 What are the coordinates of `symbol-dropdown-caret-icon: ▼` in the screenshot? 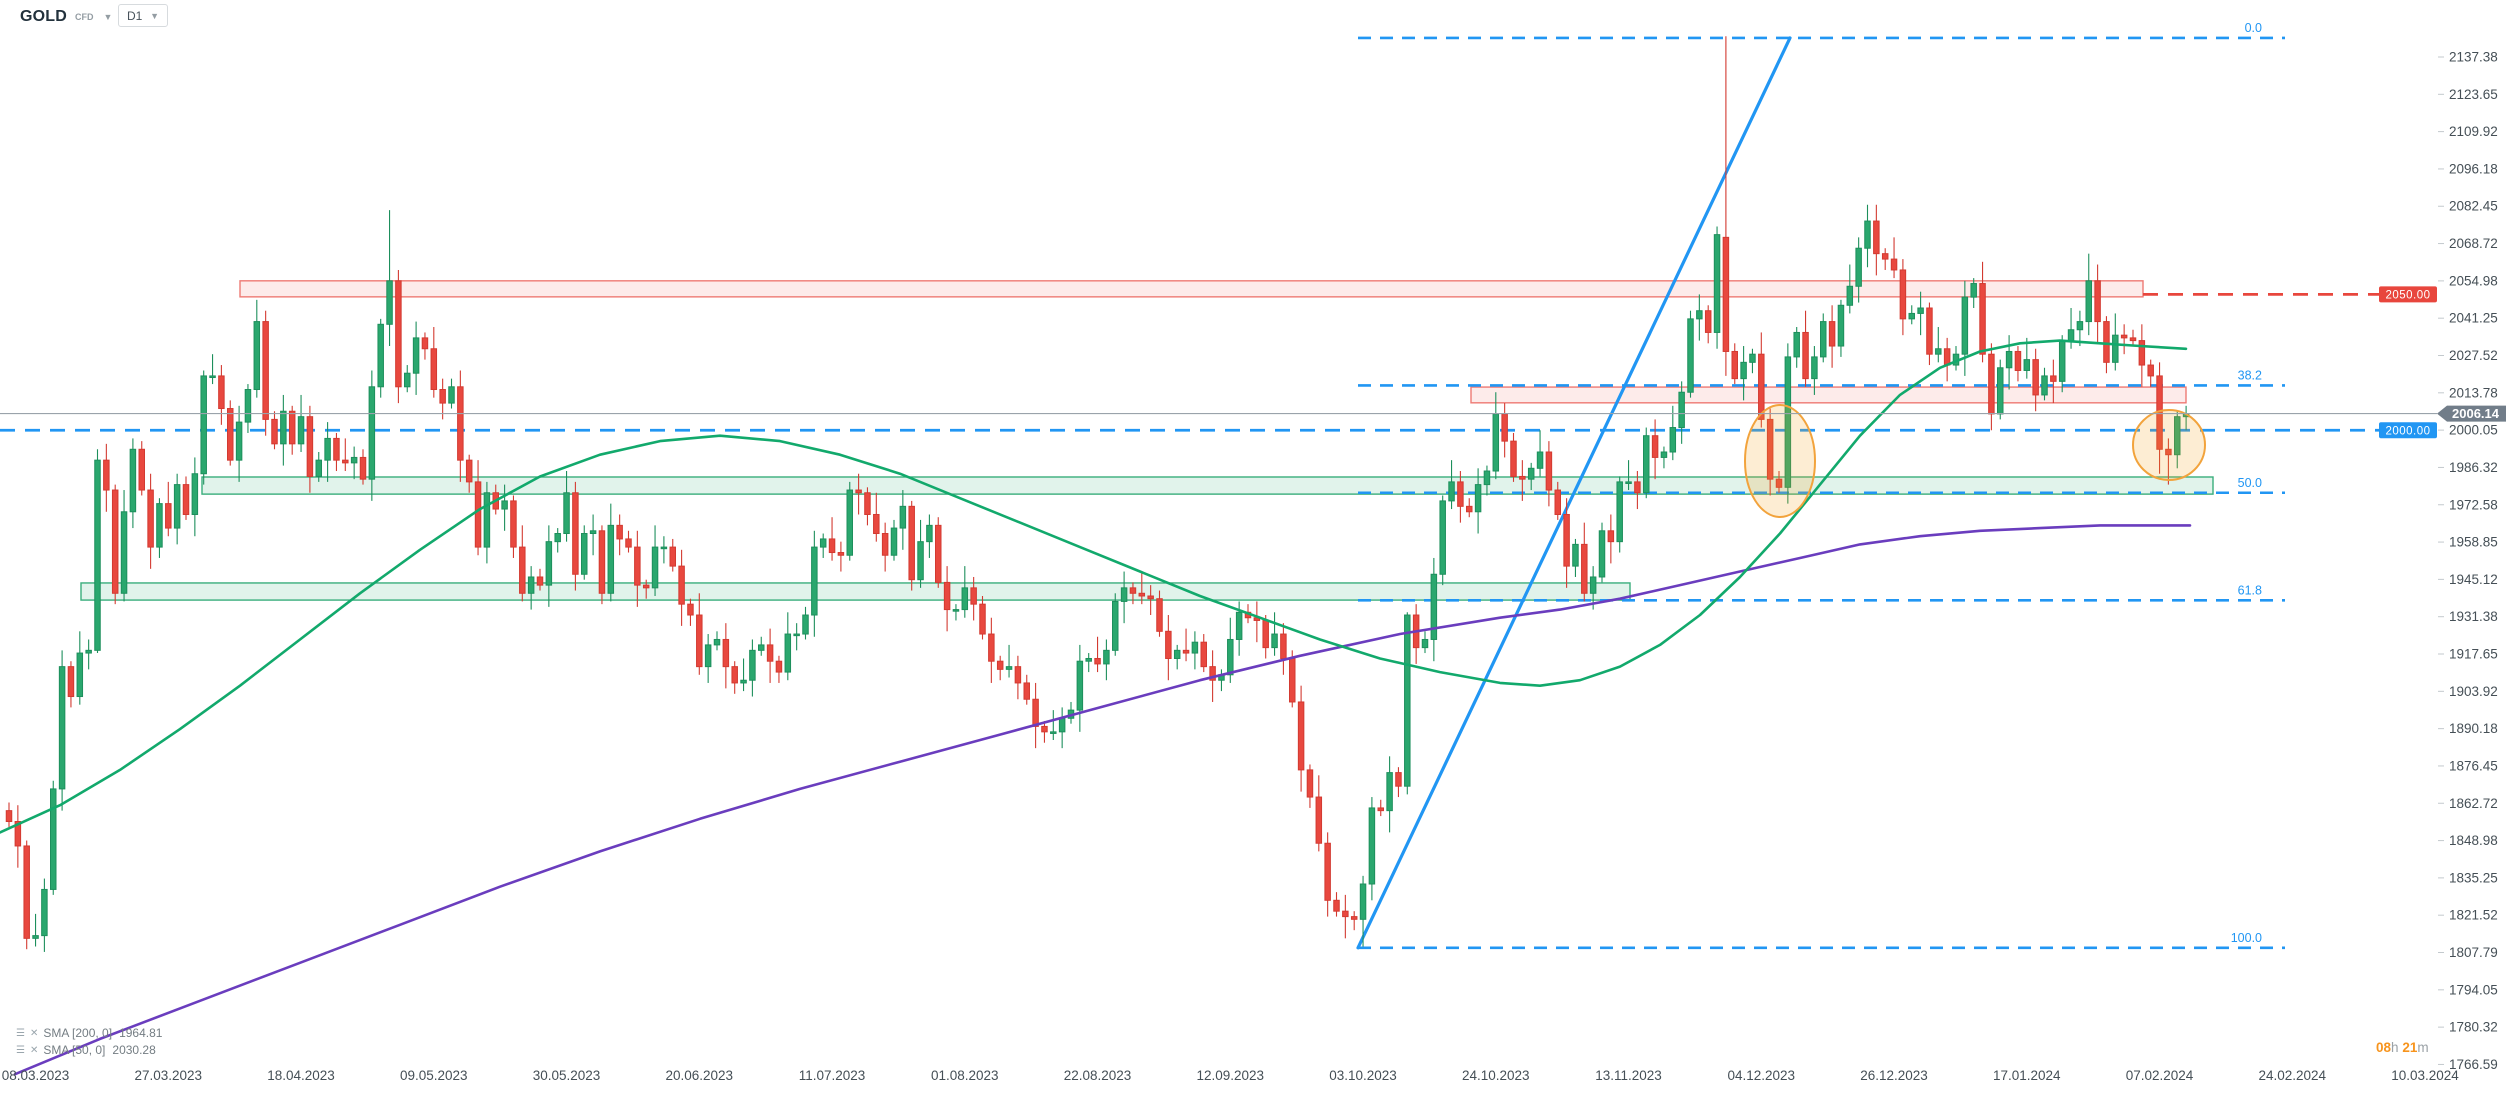 It's located at (108, 17).